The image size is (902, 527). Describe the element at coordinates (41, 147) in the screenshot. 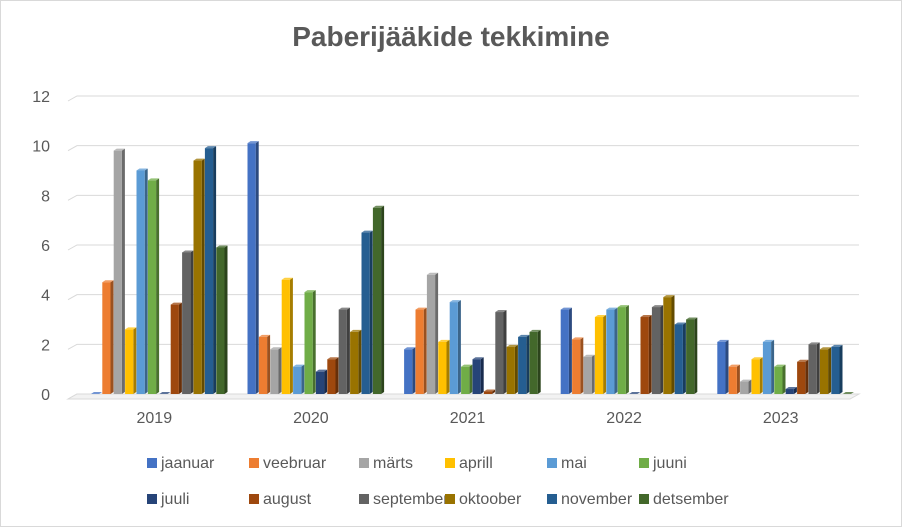

I see `y-tick-label: 10` at that location.